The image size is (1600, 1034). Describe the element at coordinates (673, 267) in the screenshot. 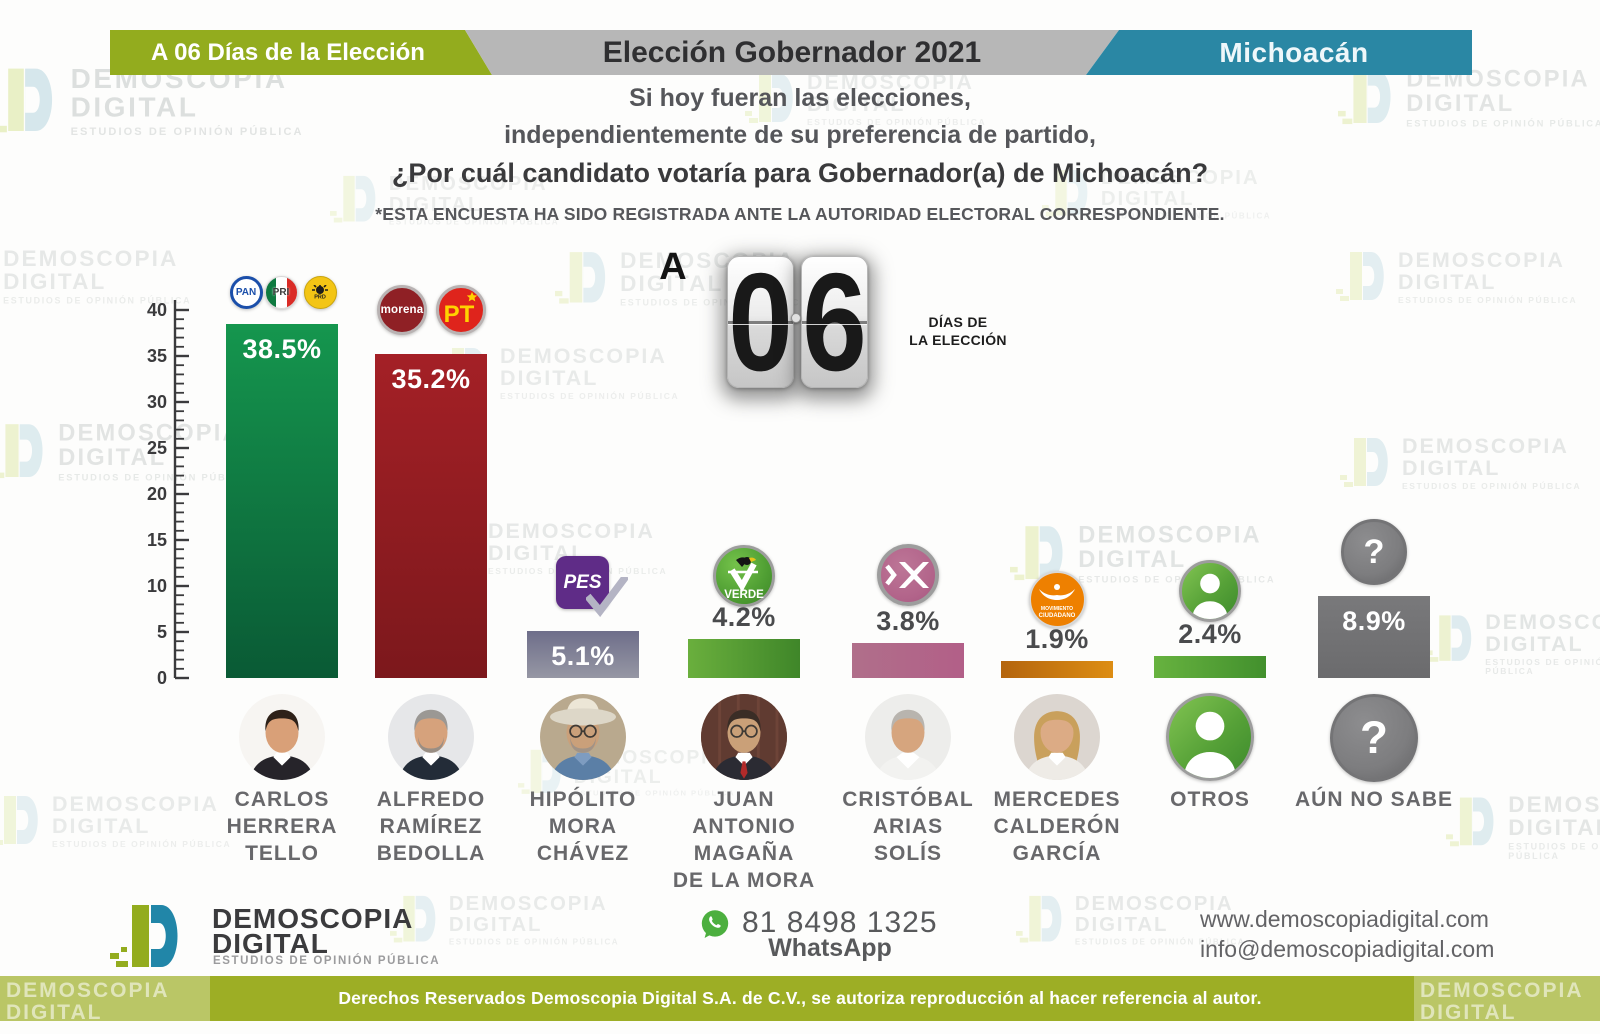

I see `countdown-prefix: A` at that location.